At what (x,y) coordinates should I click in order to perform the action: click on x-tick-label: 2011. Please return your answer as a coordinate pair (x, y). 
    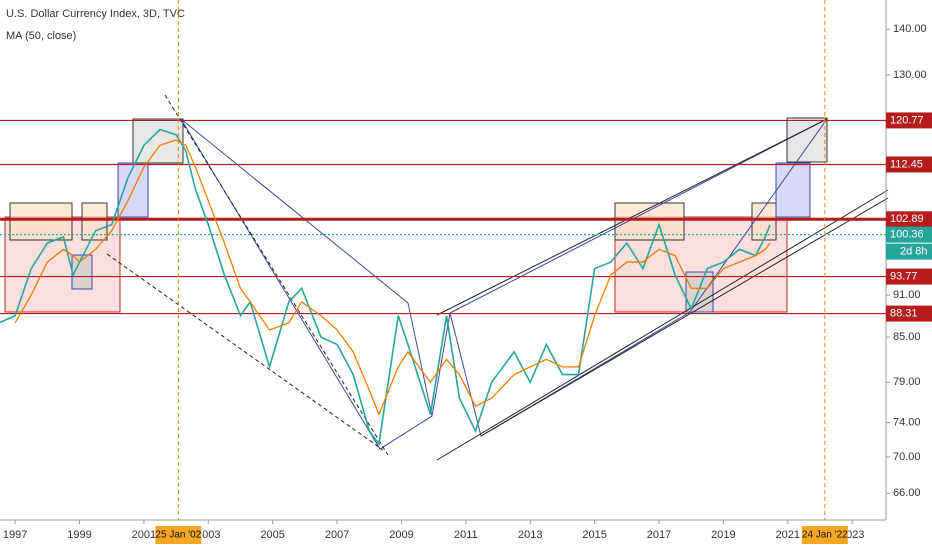
    Looking at the image, I should click on (466, 535).